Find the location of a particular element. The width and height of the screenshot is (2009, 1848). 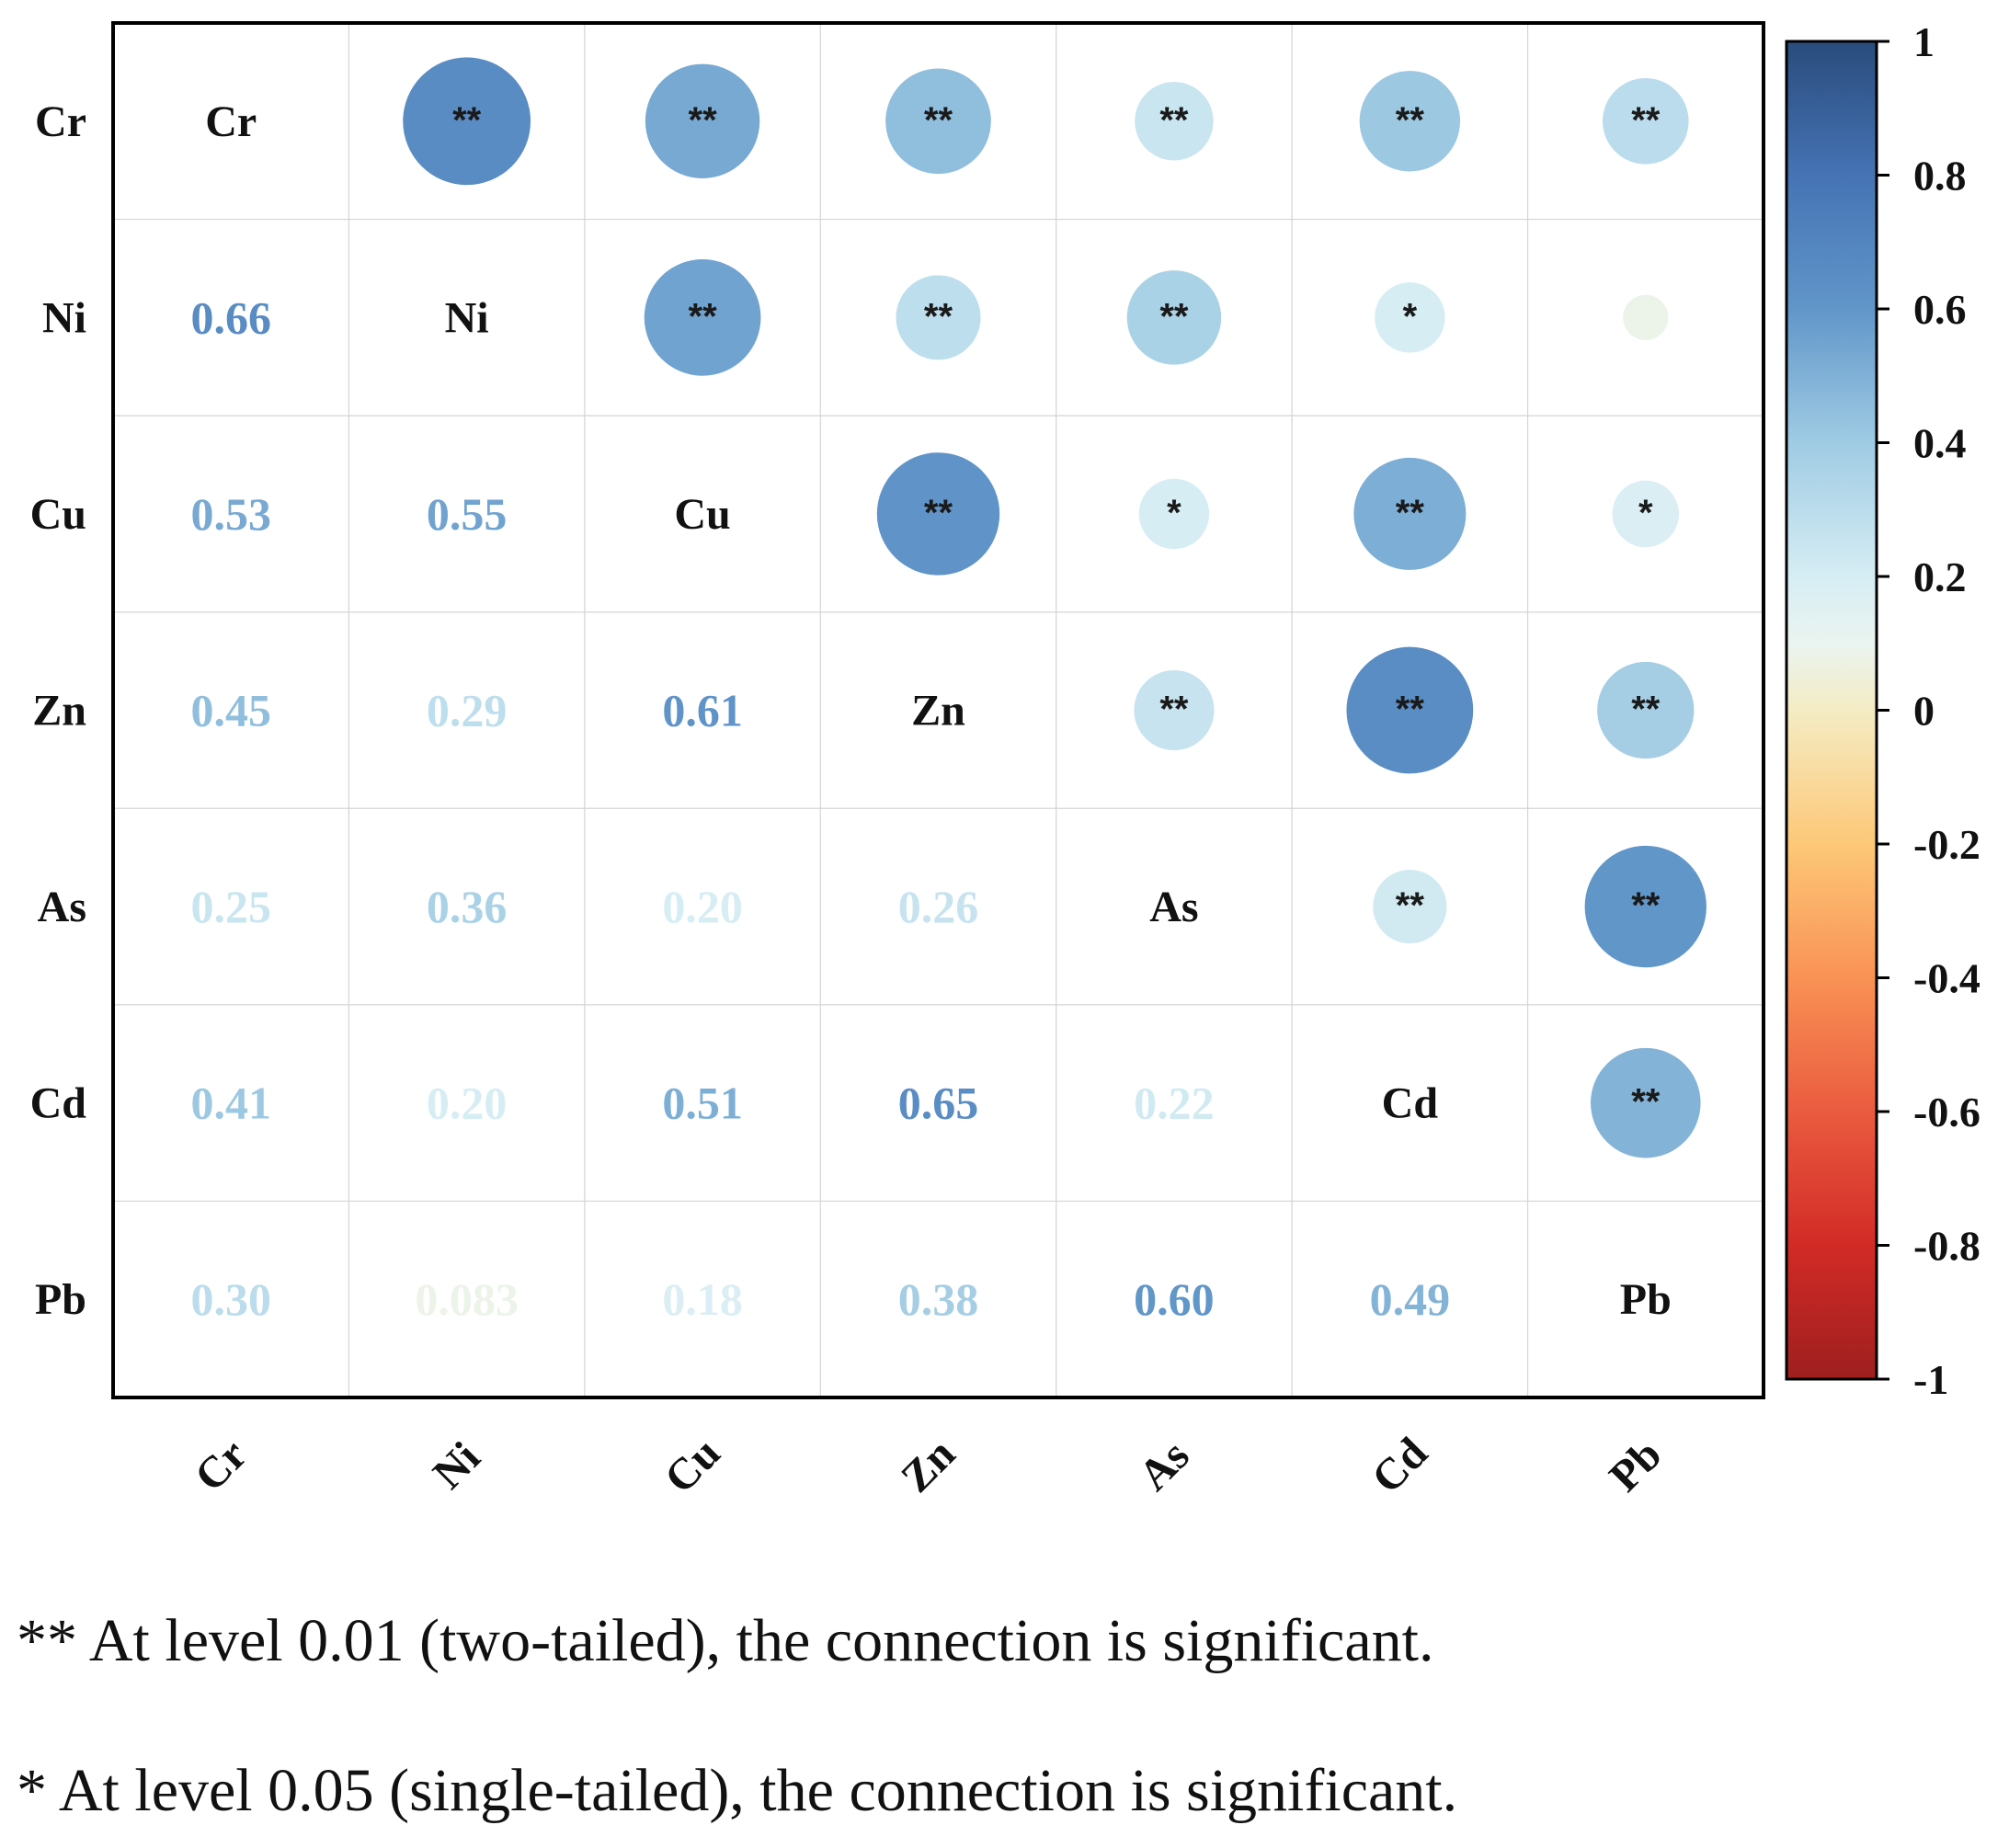

correlation-value-label: 0.55 is located at coordinates (467, 514).